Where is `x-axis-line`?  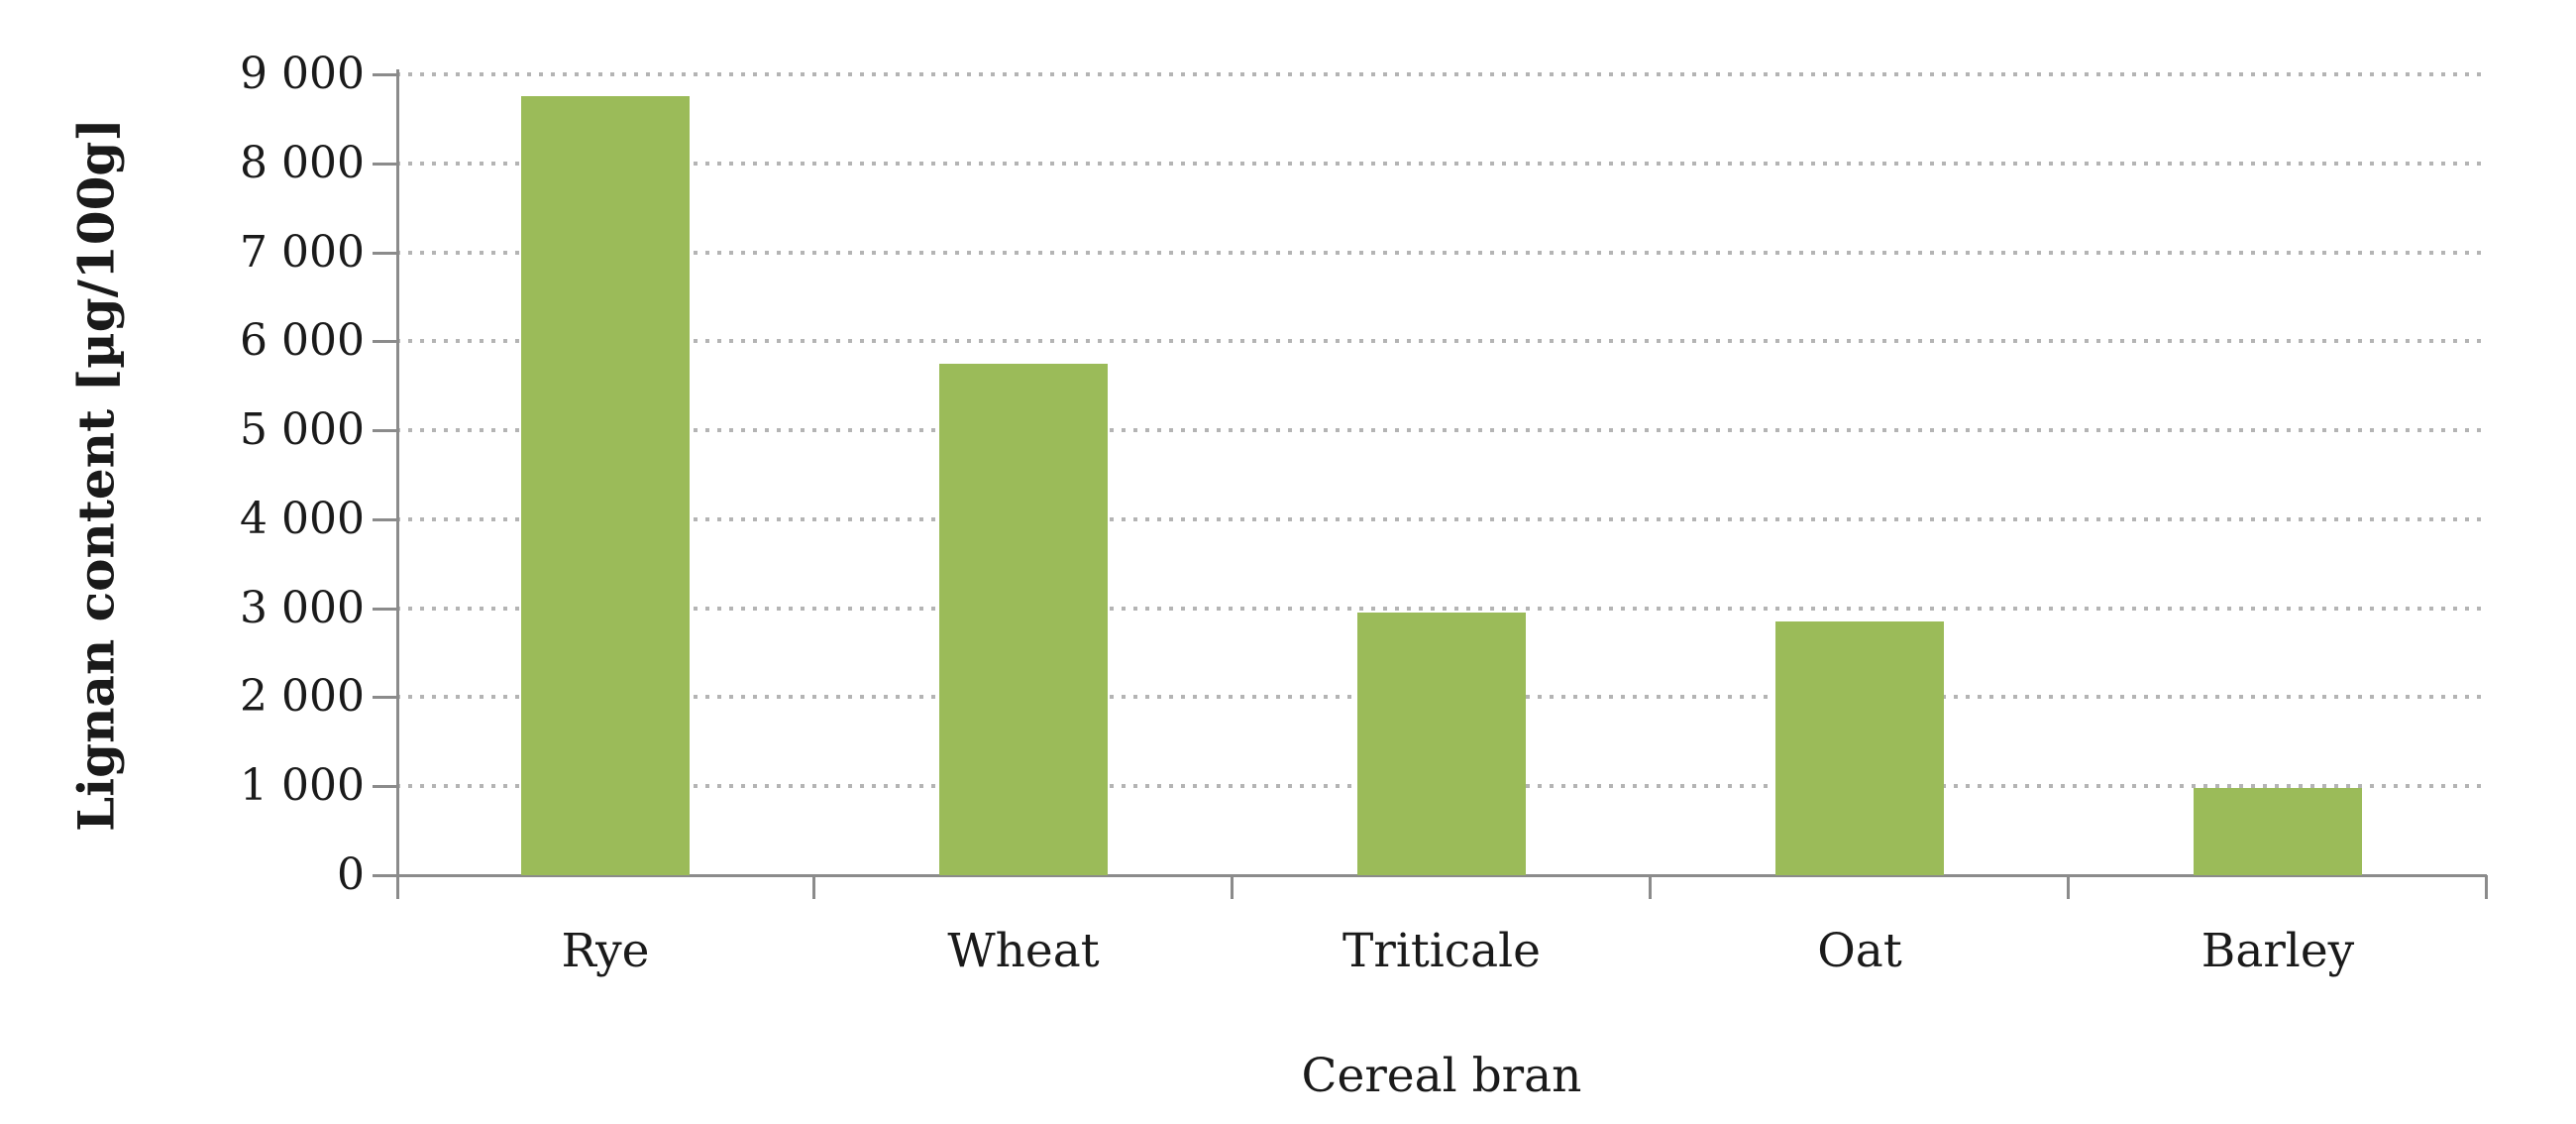 x-axis-line is located at coordinates (1442, 875).